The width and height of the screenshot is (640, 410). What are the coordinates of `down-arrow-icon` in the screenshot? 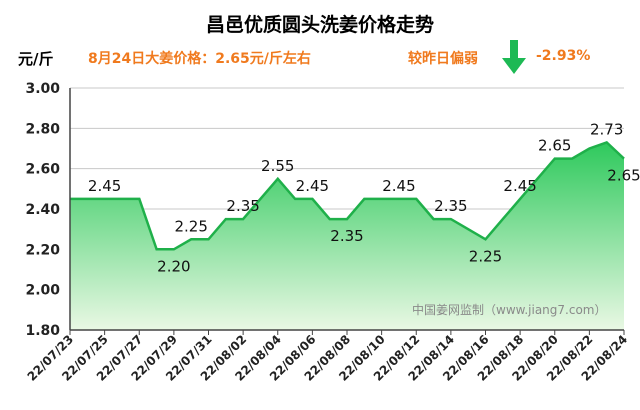 It's located at (514, 57).